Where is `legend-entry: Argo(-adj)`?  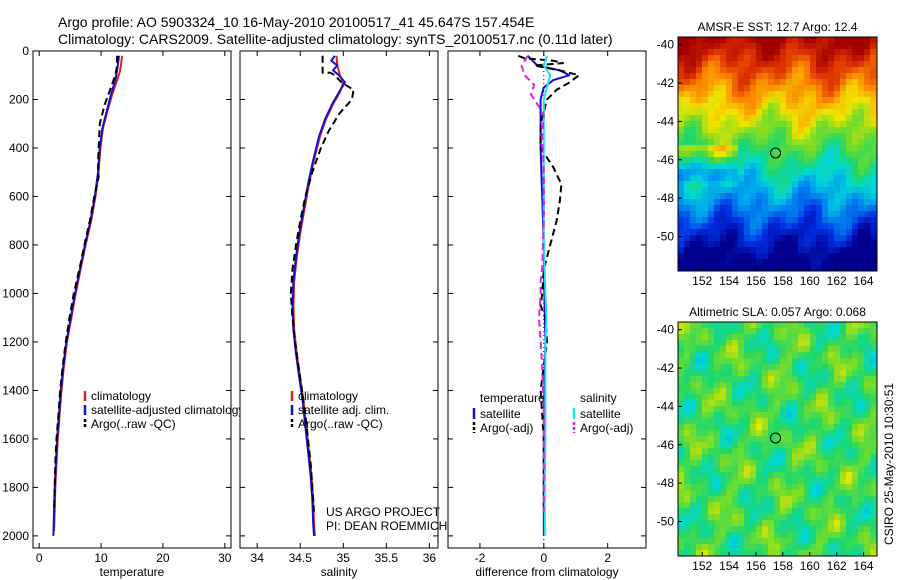
legend-entry: Argo(-adj) is located at coordinates (506, 428).